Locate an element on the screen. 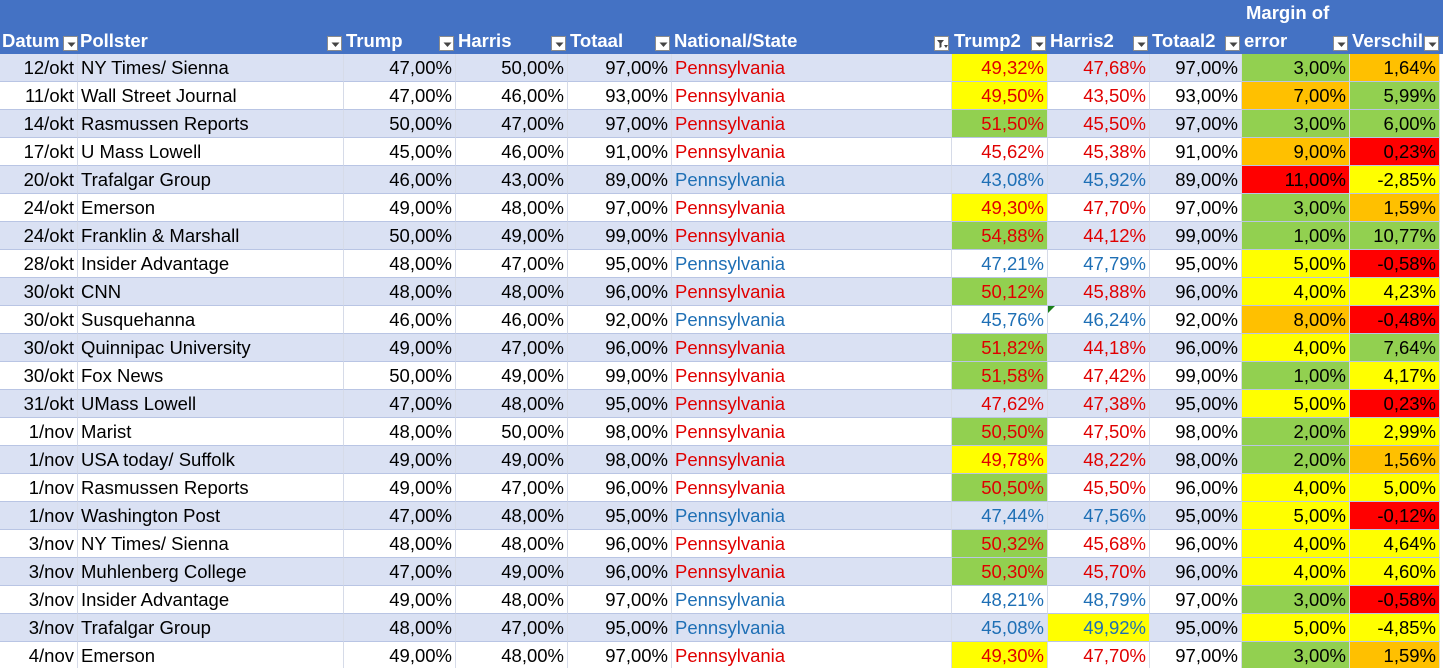 This screenshot has height=668, width=1443. cell-harris2: 45,38% is located at coordinates (1099, 152).